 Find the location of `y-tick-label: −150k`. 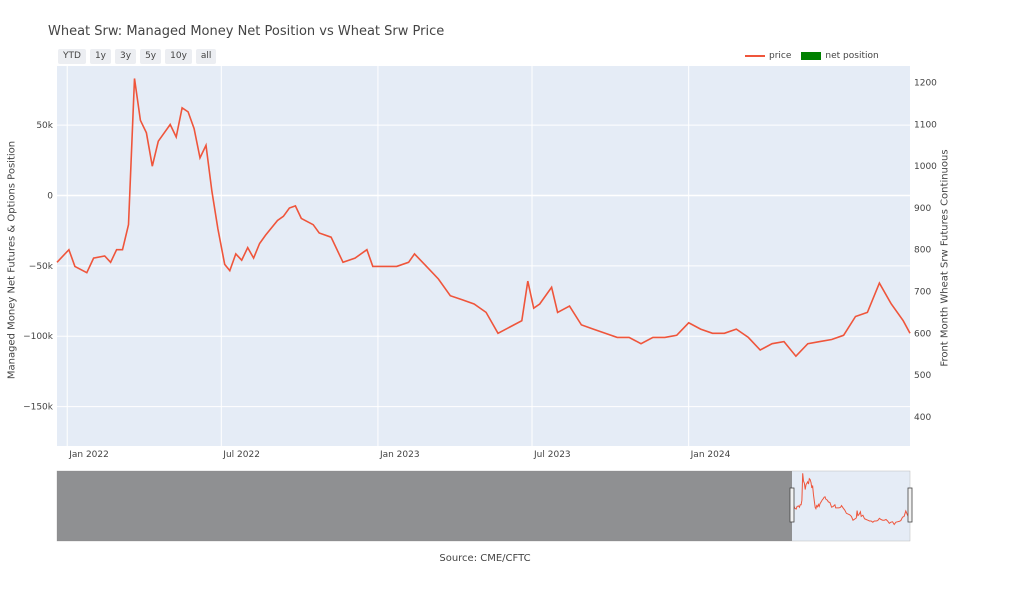

y-tick-label: −150k is located at coordinates (38, 408).